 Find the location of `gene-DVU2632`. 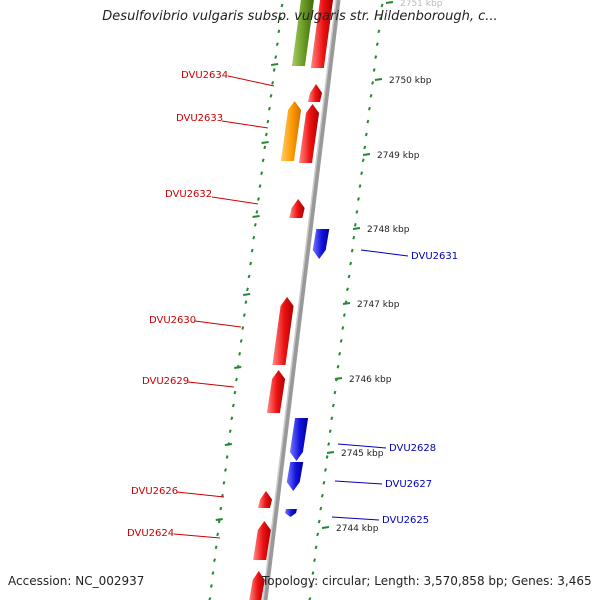

gene-DVU2632 is located at coordinates (297, 208).